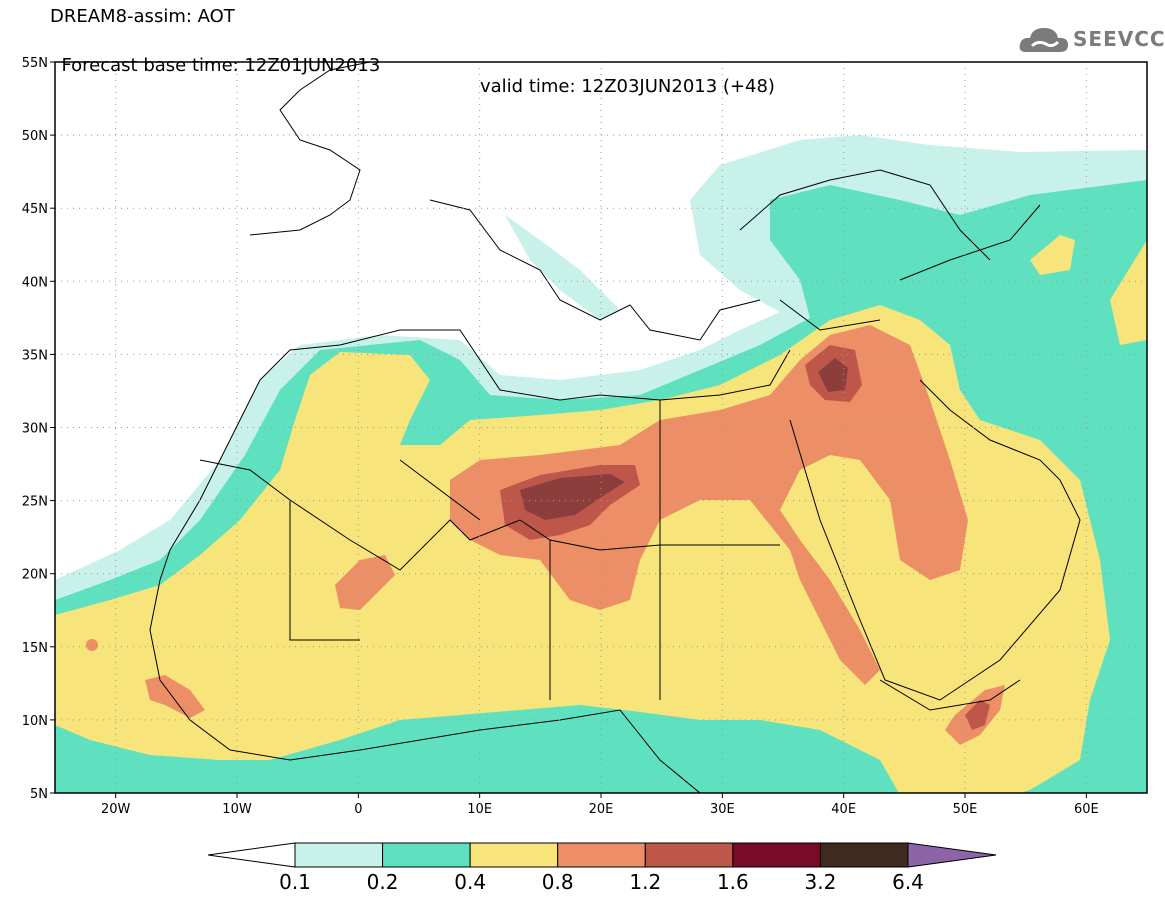  Describe the element at coordinates (1088, 290) in the screenshot. I see `aot-band-0.4-east` at that location.